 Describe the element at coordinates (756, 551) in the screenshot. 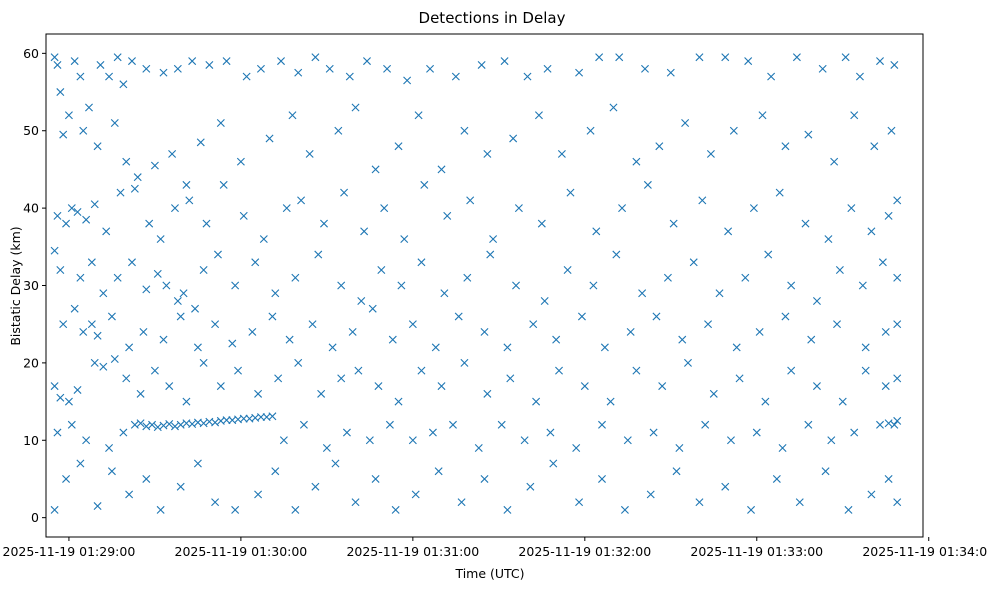

I see `x-tick-label: 2025-11-19 01:33:00` at that location.